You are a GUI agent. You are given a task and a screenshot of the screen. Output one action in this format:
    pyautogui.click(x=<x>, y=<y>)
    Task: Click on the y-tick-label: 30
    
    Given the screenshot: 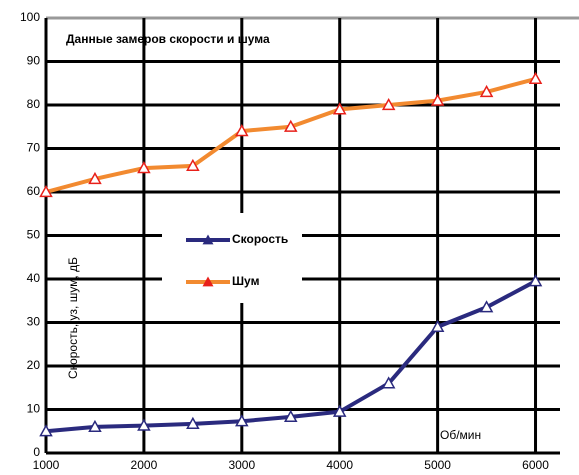 What is the action you would take?
    pyautogui.click(x=34, y=322)
    